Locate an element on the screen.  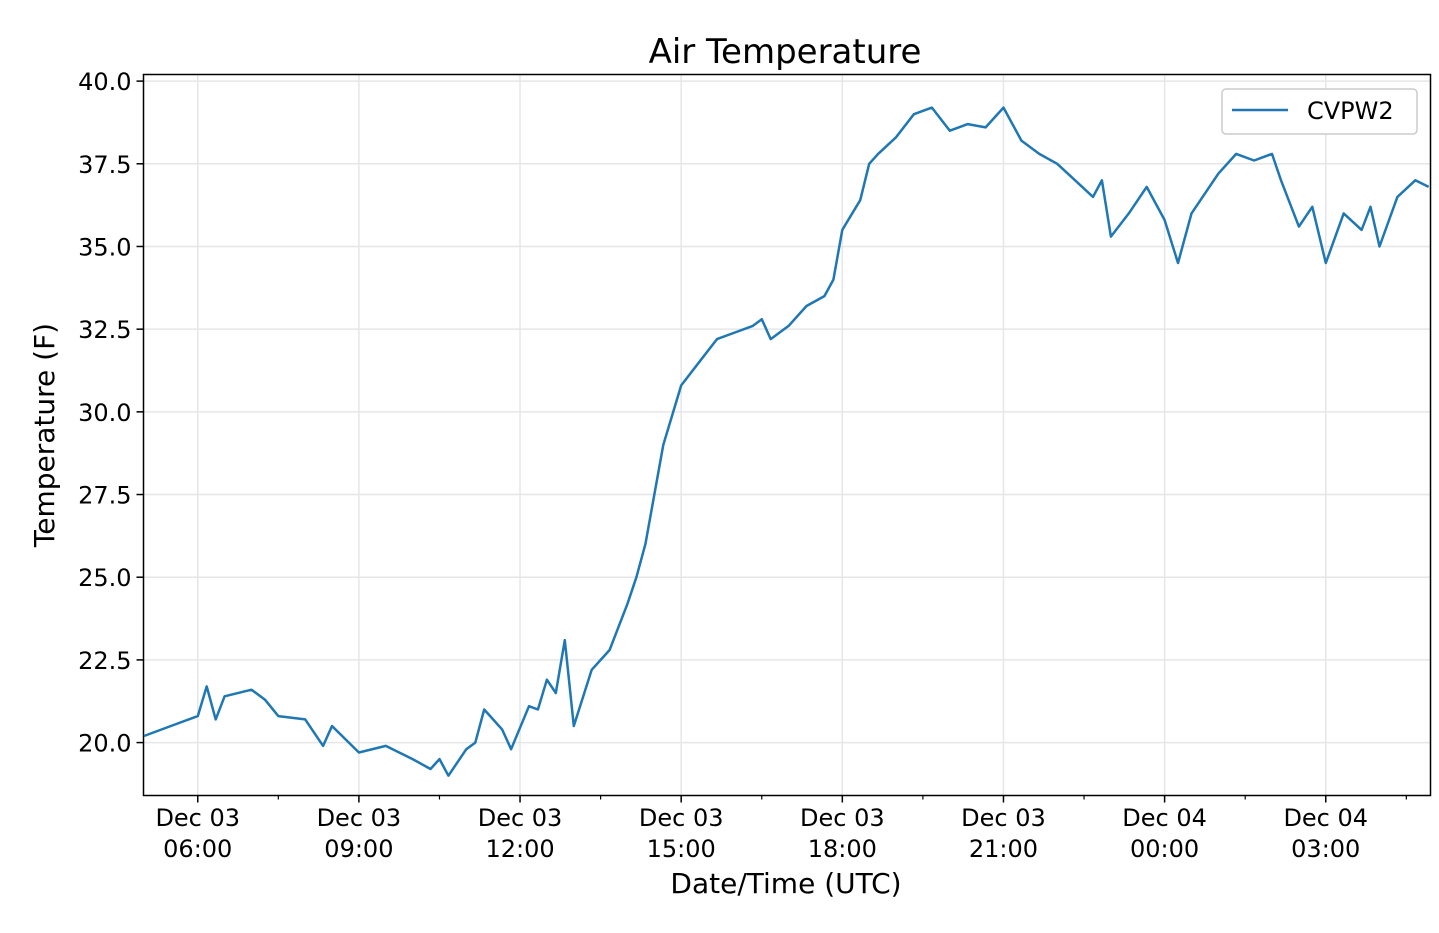
x-axis-label: Date/Time (UTC) is located at coordinates (785, 883).